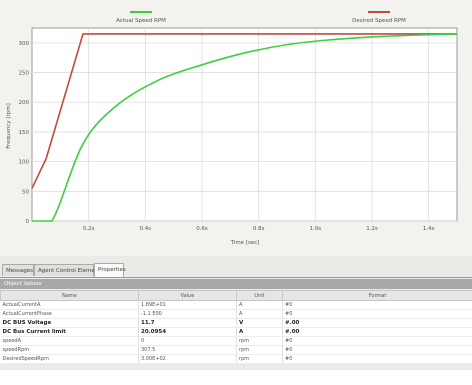 The image size is (472, 385). I want to click on cell-name: DC BUS Voltage, so click(69, 323).